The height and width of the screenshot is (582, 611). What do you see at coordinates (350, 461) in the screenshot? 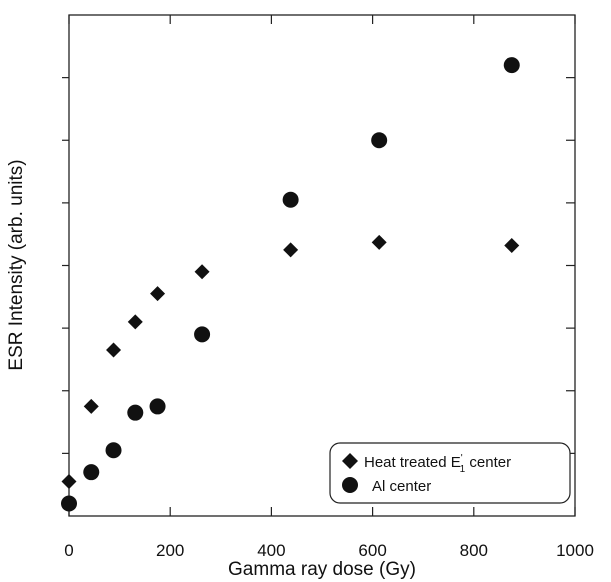
I see `legend-diamond-marker` at bounding box center [350, 461].